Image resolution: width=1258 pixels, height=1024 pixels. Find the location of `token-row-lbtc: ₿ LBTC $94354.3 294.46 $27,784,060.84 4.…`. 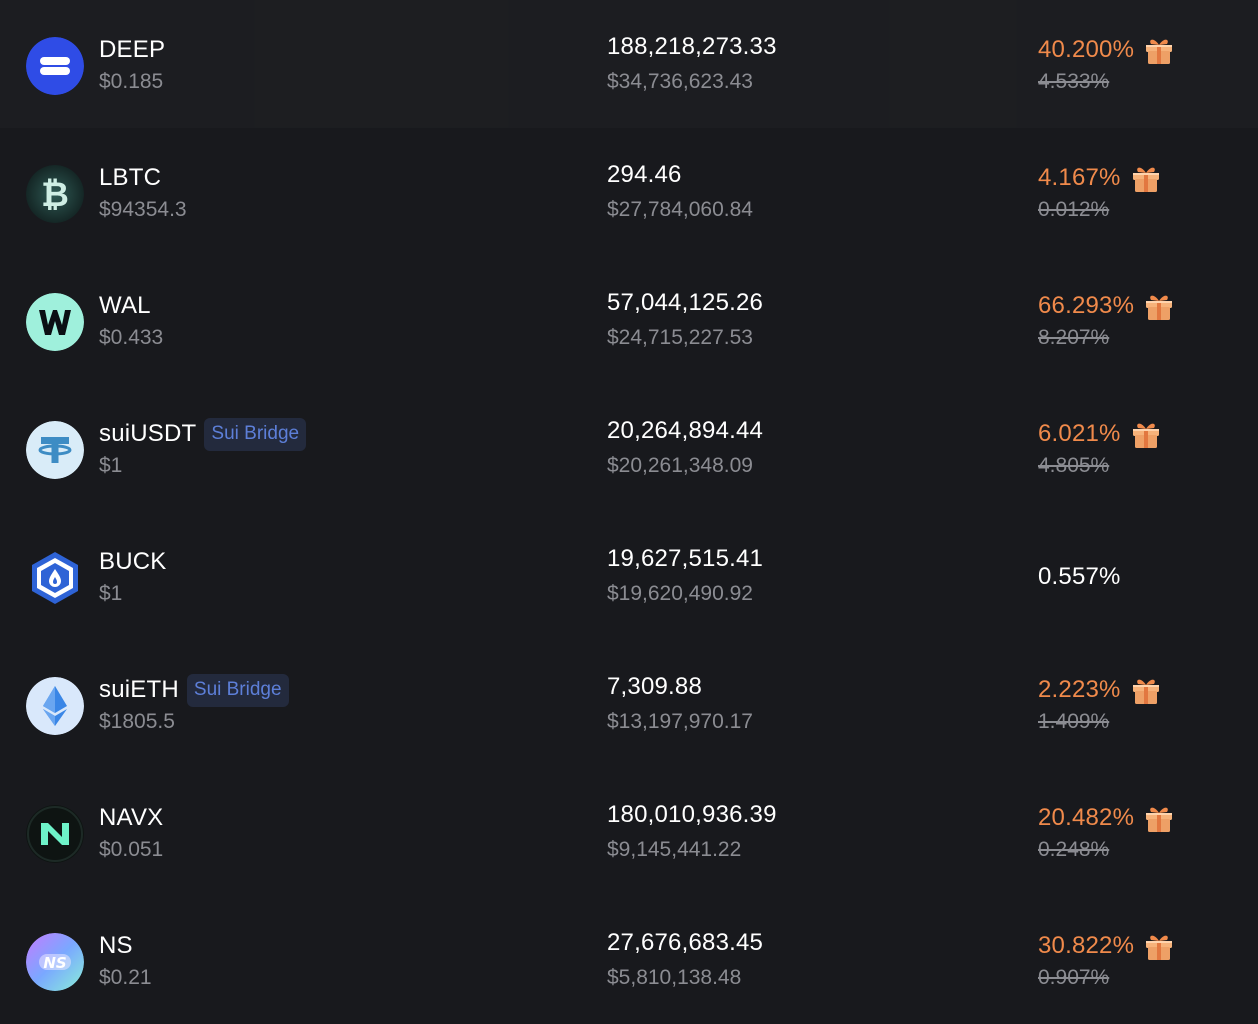

token-row-lbtc: ₿ LBTC $94354.3 294.46 $27,784,060.84 4.… is located at coordinates (629, 192).